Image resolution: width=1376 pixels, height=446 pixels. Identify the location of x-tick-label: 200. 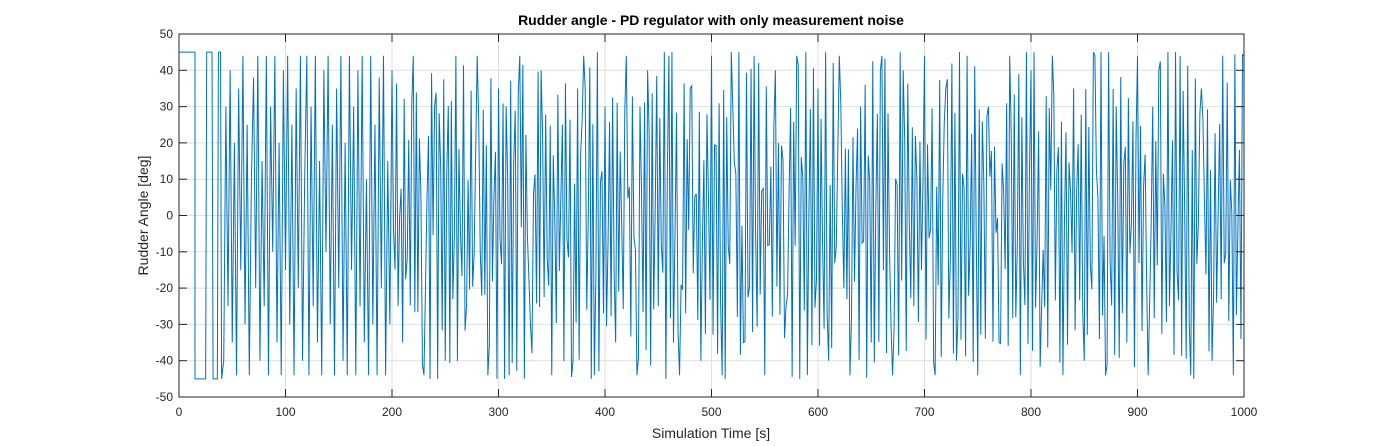
(392, 412).